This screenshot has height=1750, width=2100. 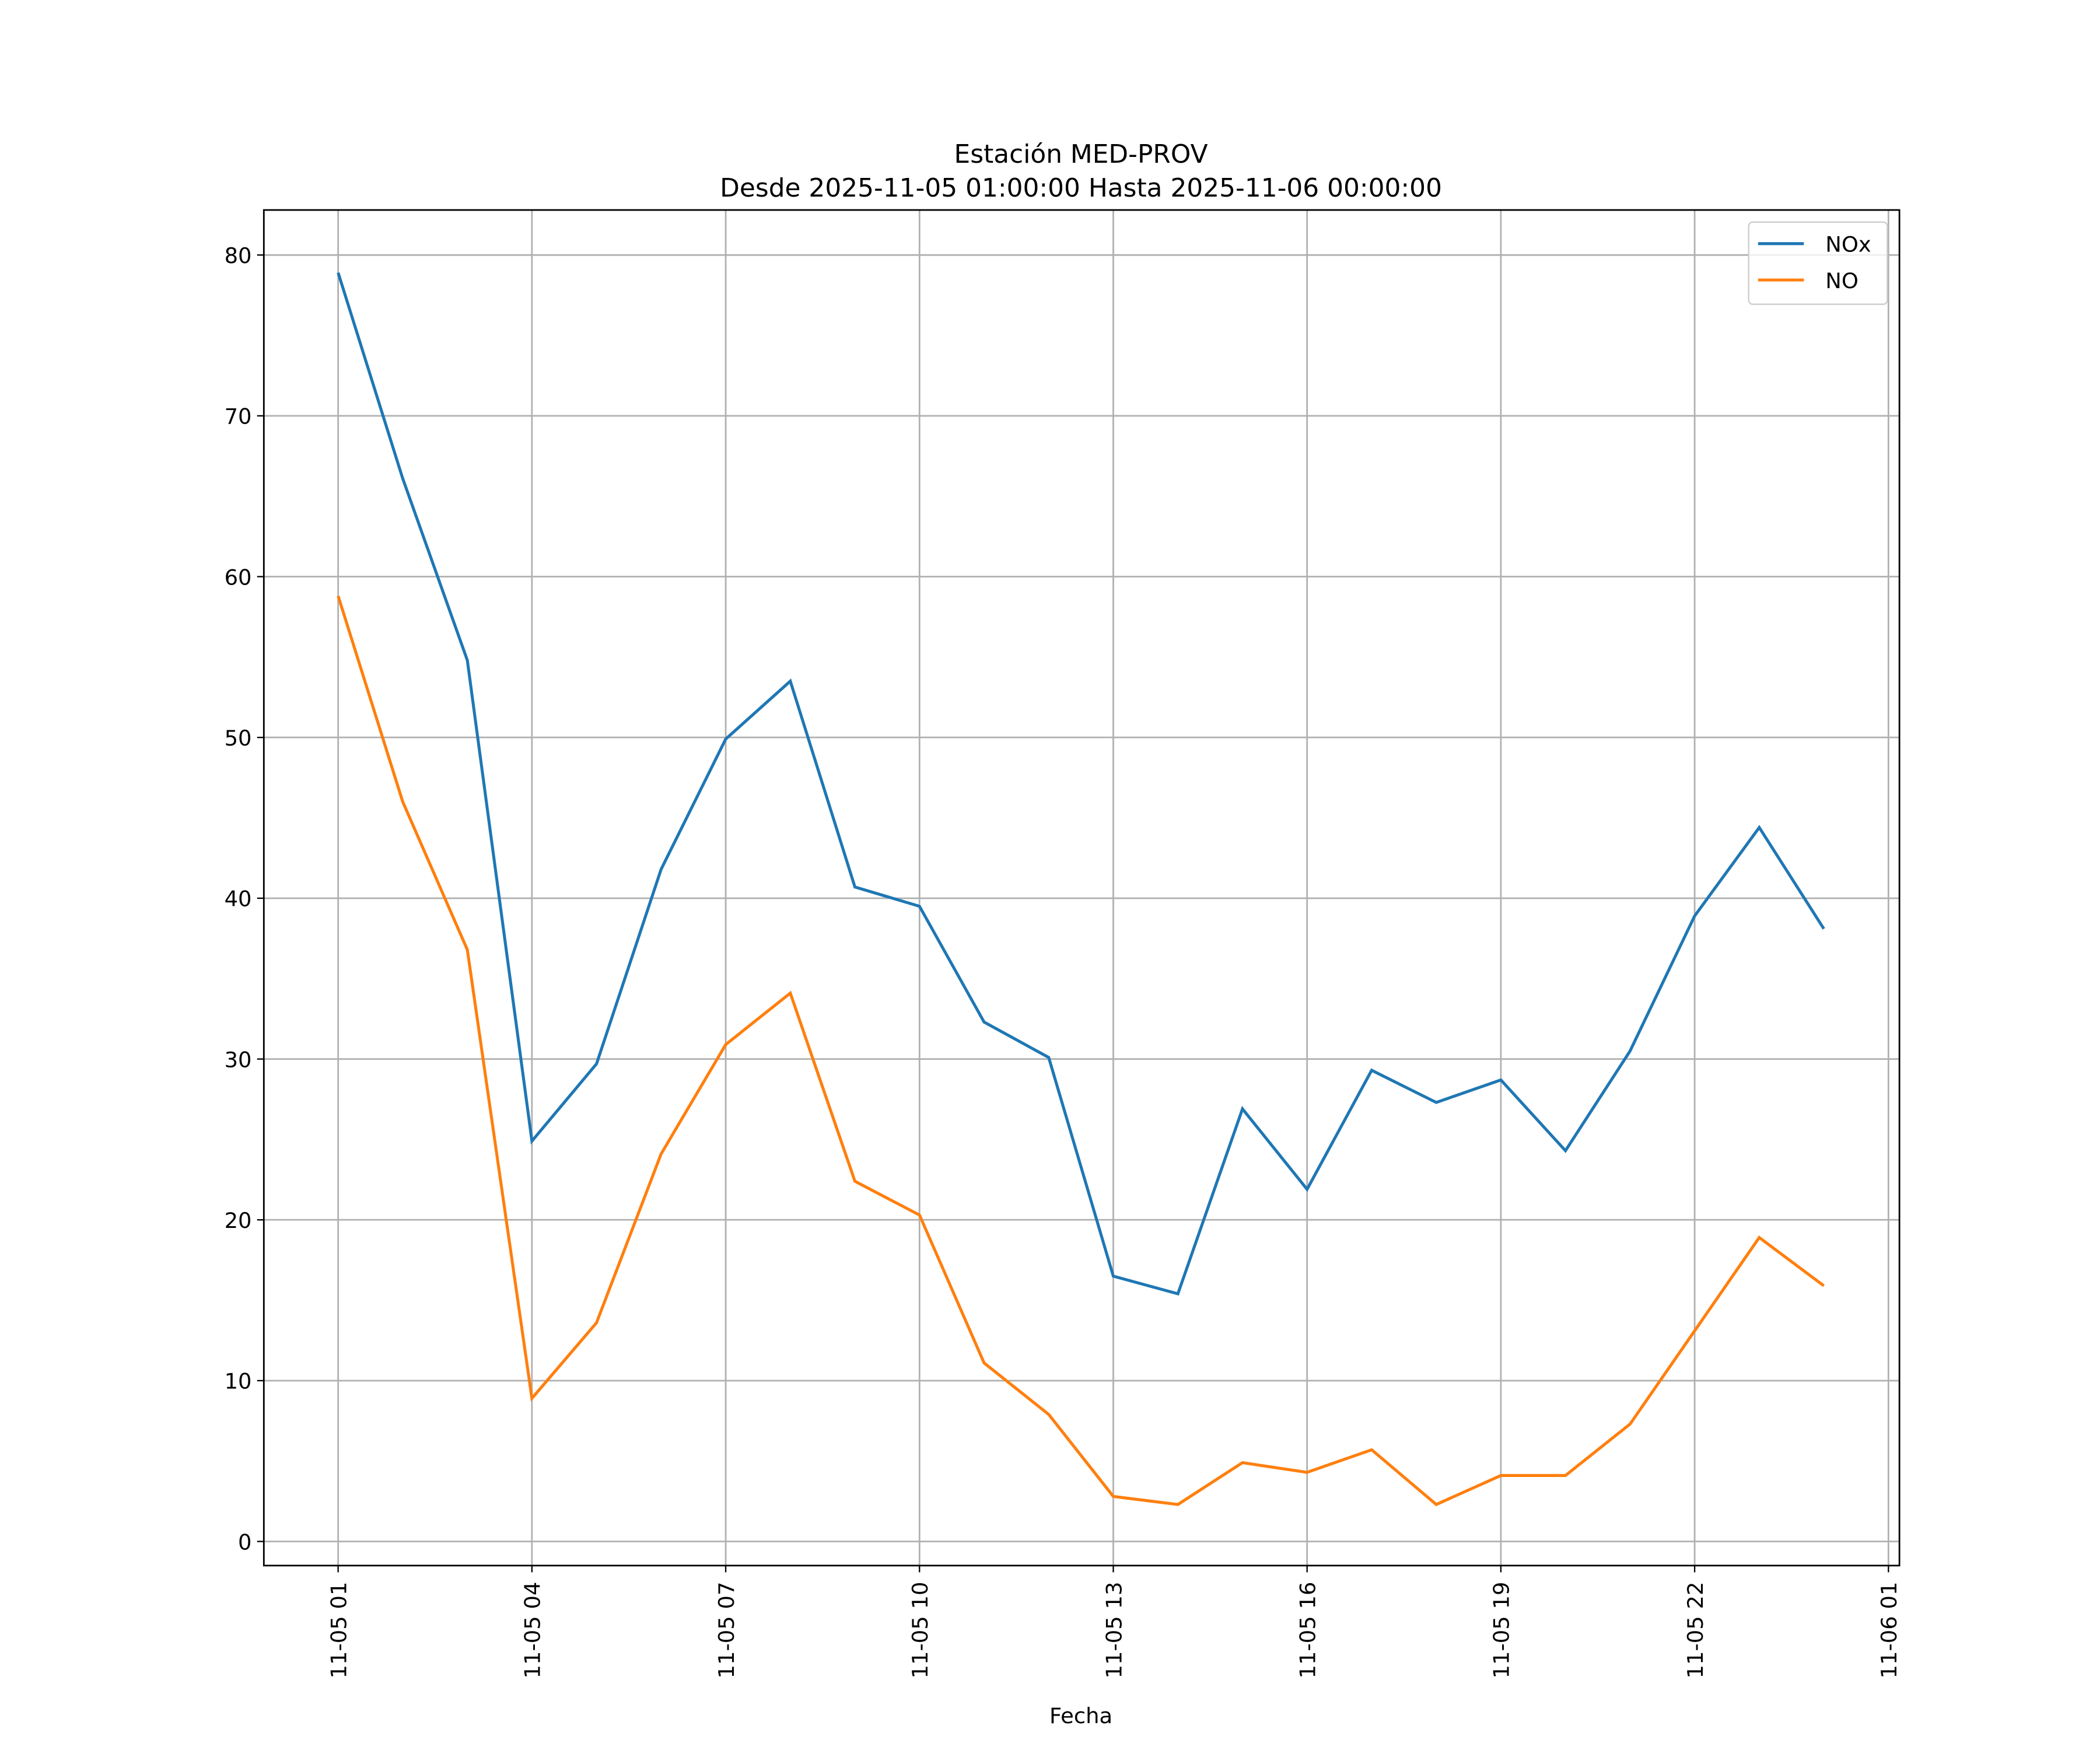 What do you see at coordinates (238, 577) in the screenshot?
I see `y-tick-label: 60` at bounding box center [238, 577].